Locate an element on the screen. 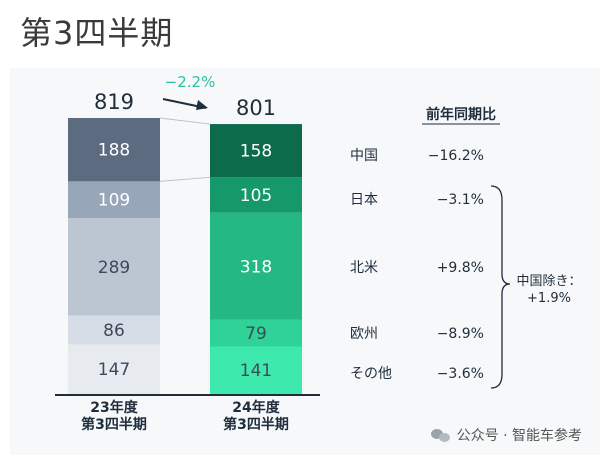 This screenshot has width=600, height=455. region-name-2: 日本 is located at coordinates (364, 200).